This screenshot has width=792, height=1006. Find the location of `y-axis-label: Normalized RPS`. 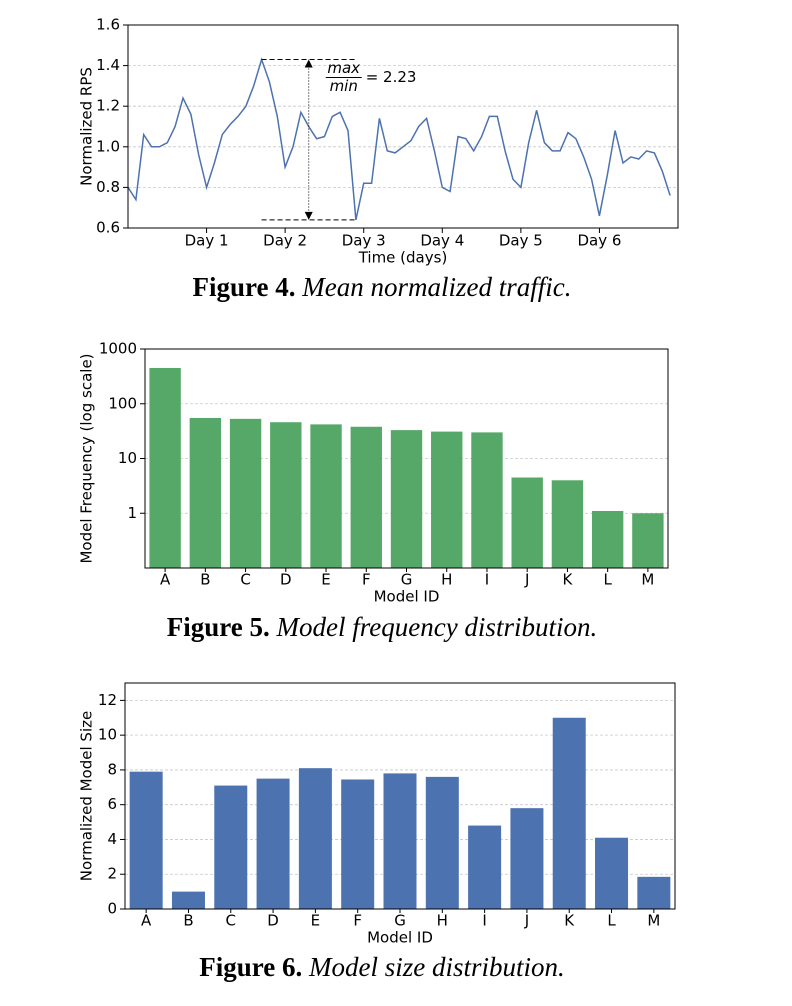

y-axis-label: Normalized RPS is located at coordinates (87, 126).